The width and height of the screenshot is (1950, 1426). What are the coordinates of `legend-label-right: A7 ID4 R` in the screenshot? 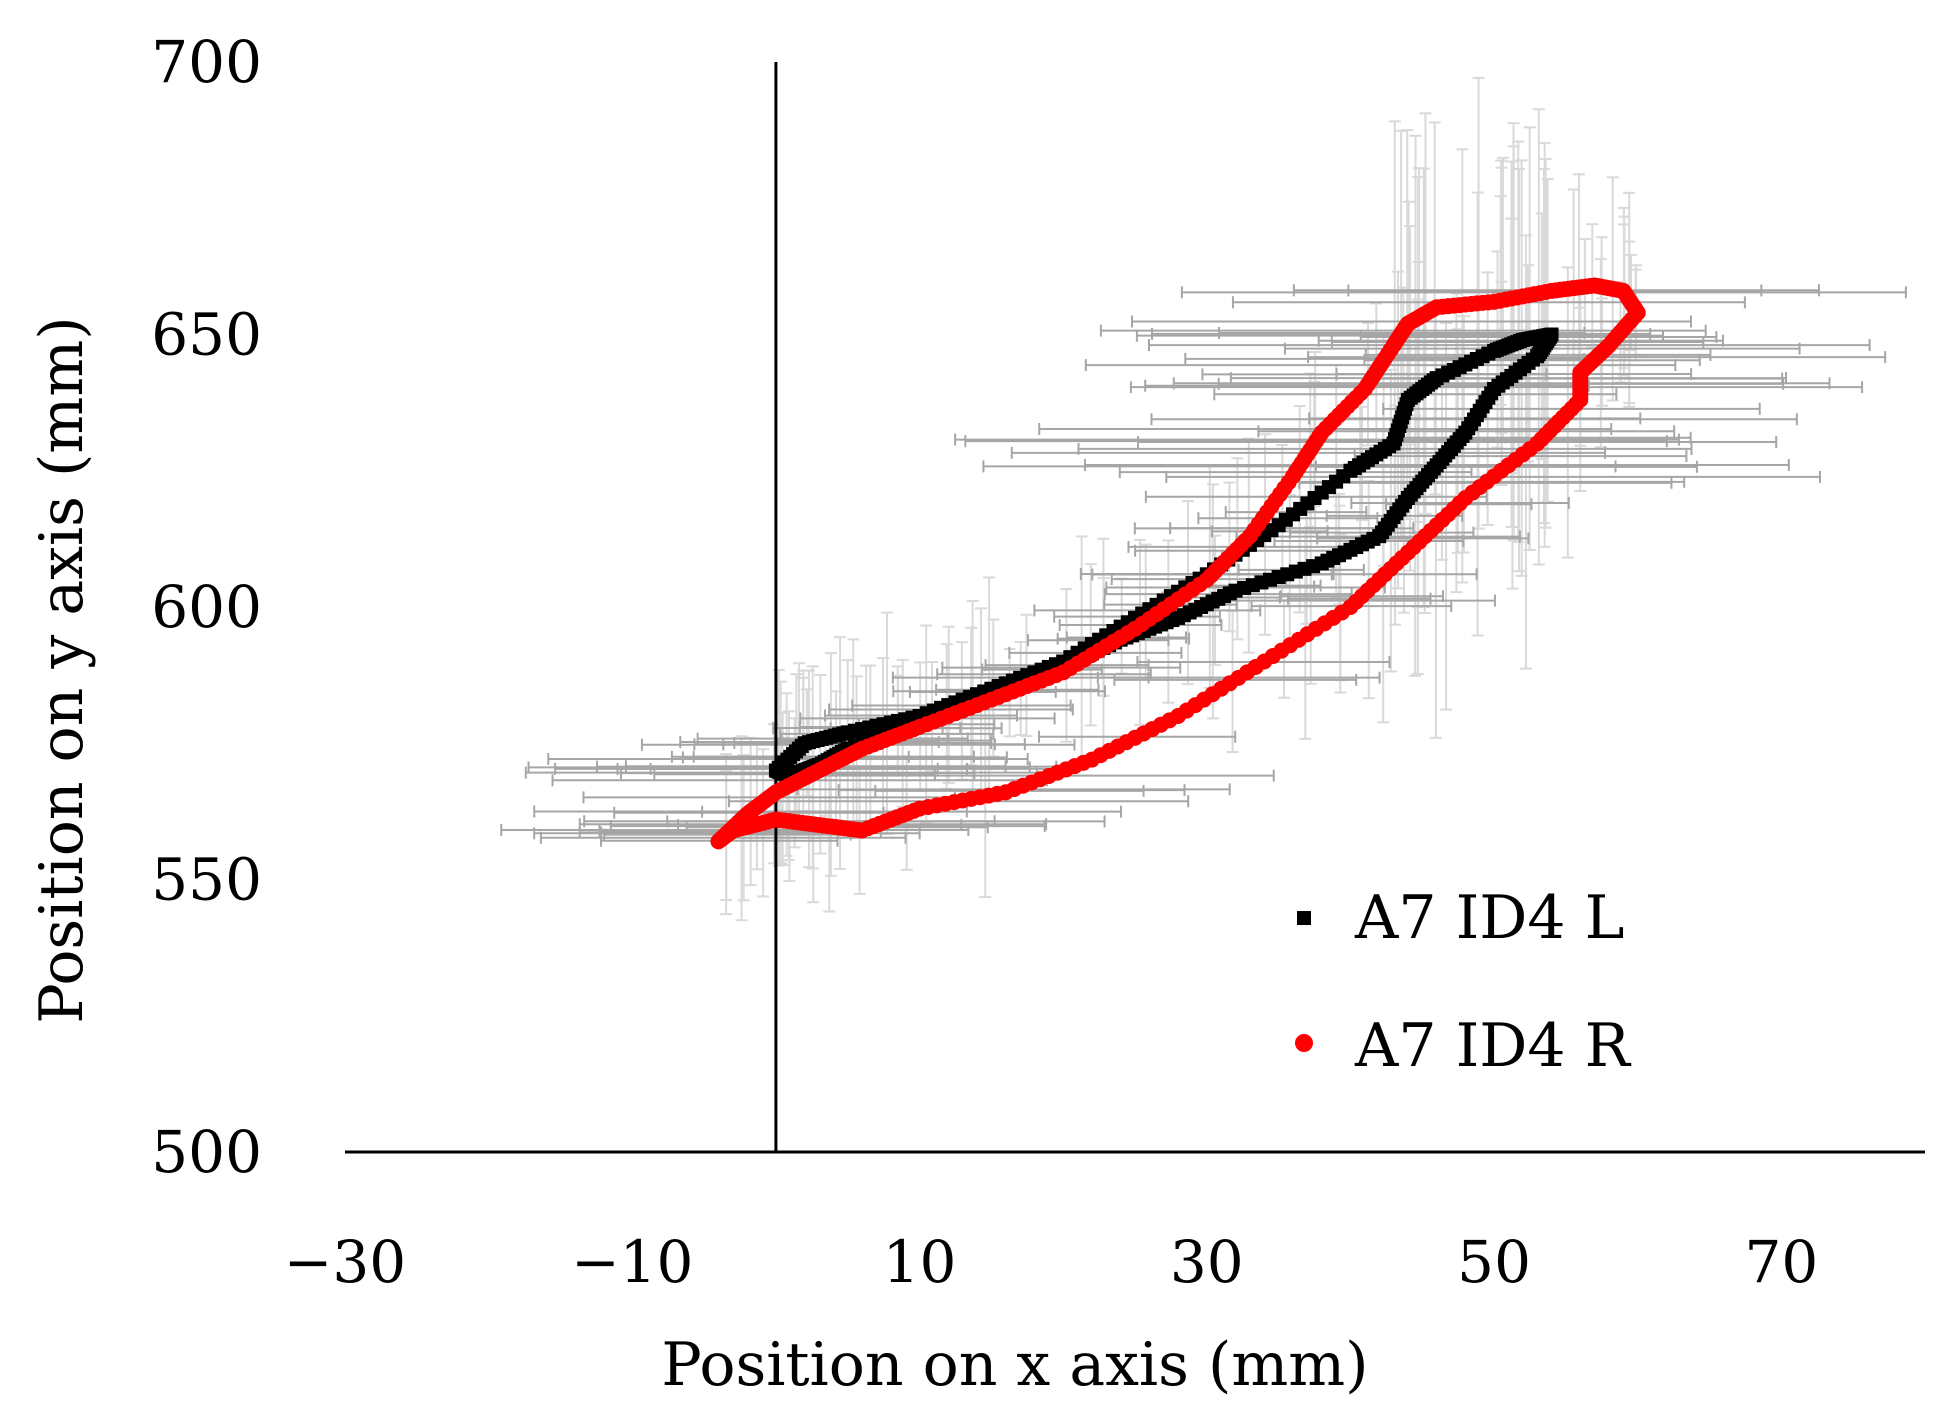 It's located at (1493, 1046).